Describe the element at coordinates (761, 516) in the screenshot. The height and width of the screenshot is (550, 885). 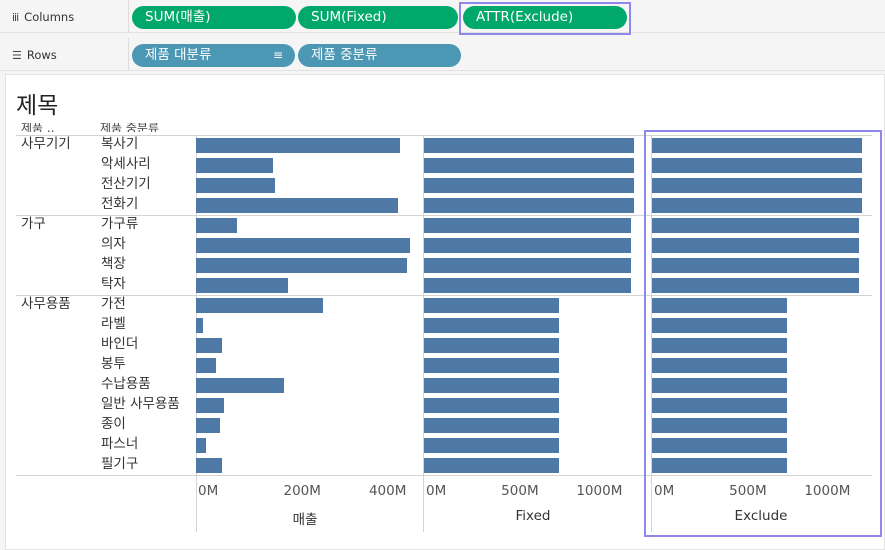
I see `axis-title: Exclude` at that location.